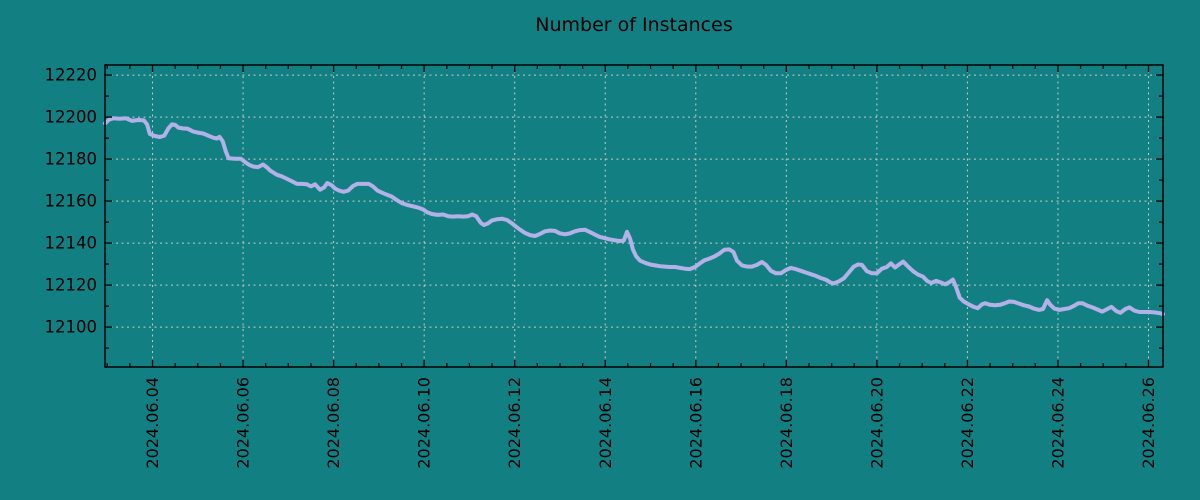  Describe the element at coordinates (243, 423) in the screenshot. I see `x-tick-label: 2024.06.06` at that location.